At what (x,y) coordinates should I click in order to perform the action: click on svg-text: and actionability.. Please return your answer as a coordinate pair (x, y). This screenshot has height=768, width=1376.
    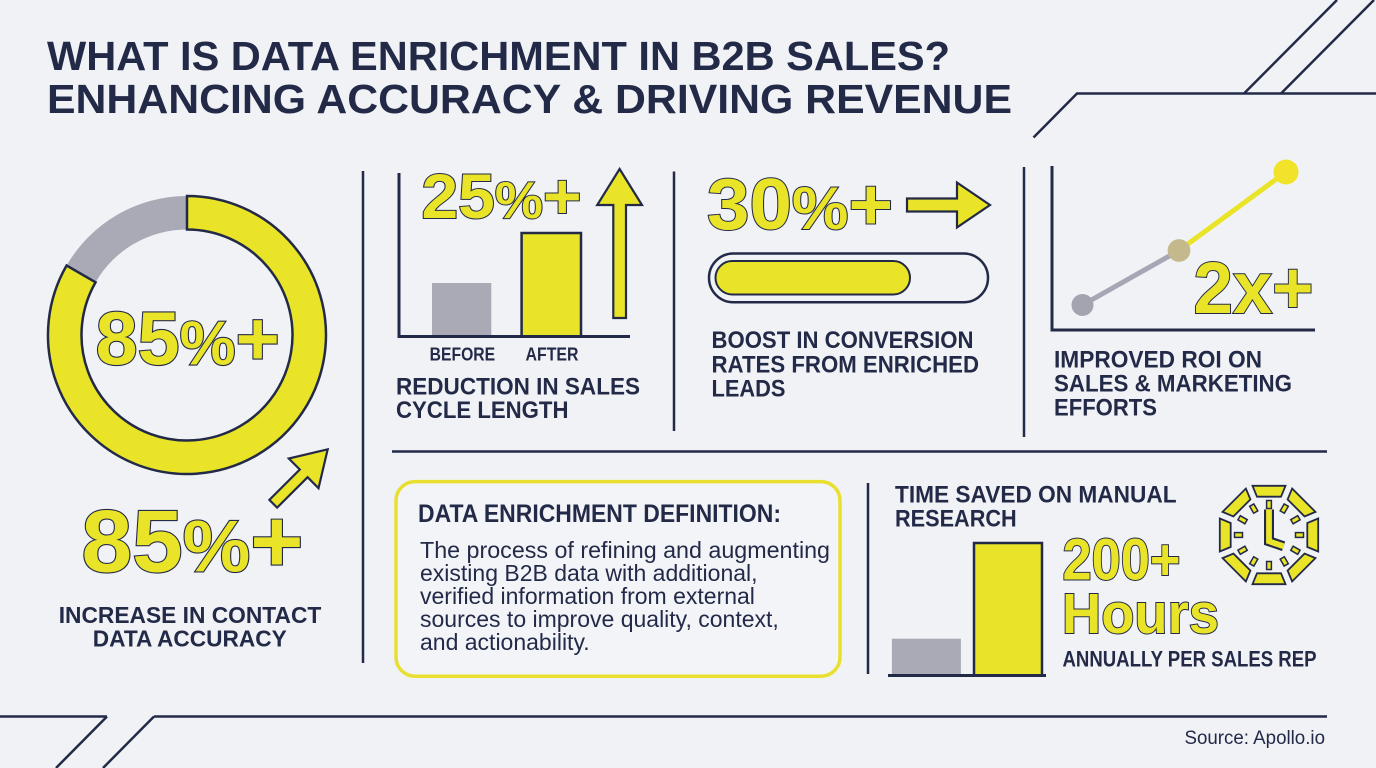
    Looking at the image, I should click on (505, 642).